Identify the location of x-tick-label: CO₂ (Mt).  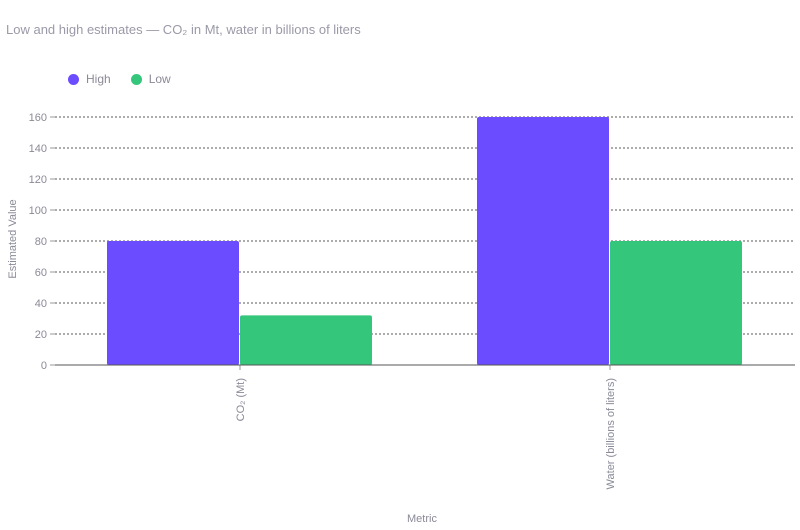
(241, 399).